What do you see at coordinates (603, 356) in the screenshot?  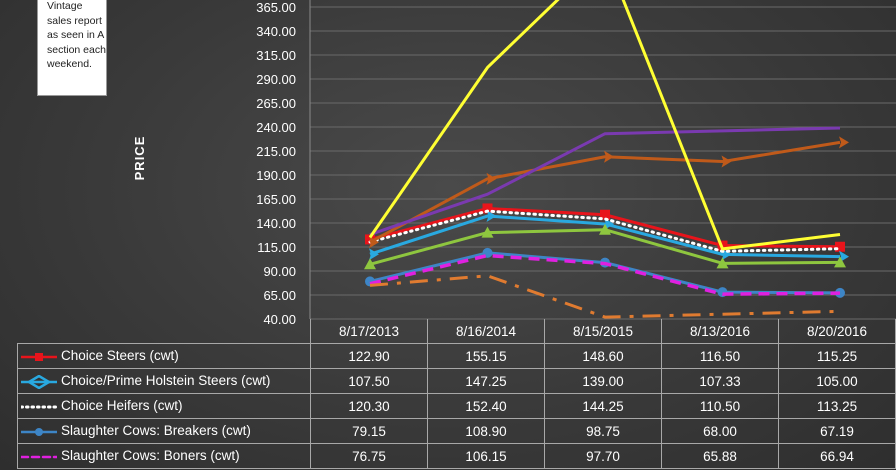 I see `data-label: 148.60` at bounding box center [603, 356].